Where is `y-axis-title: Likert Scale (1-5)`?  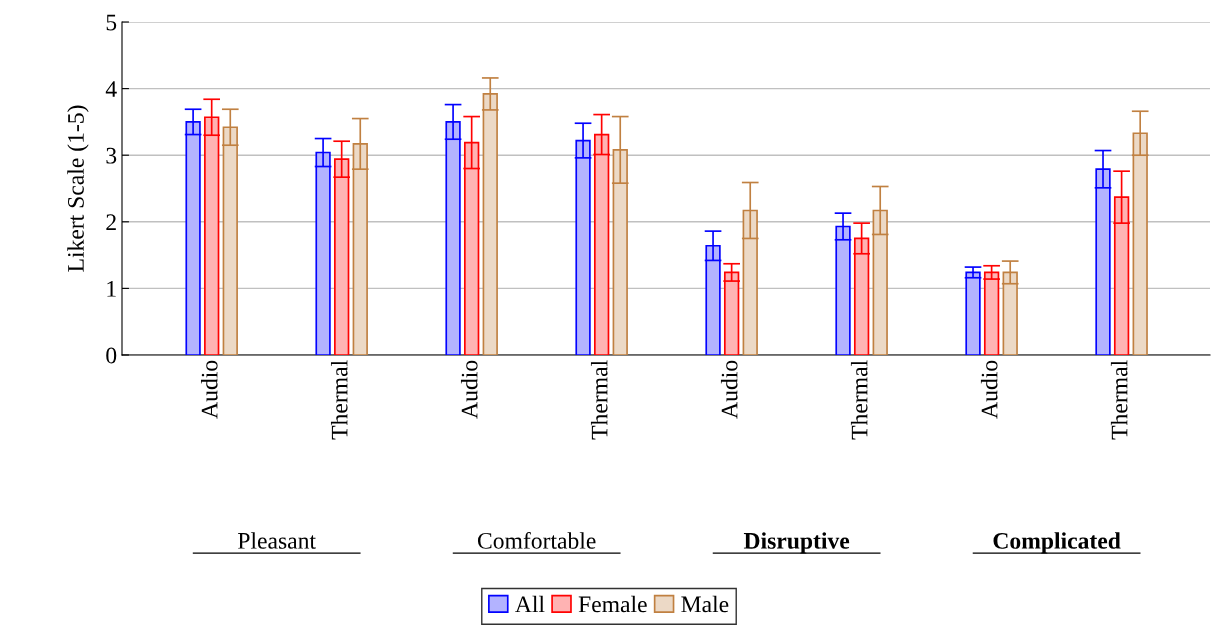
y-axis-title: Likert Scale (1-5) is located at coordinates (78, 188).